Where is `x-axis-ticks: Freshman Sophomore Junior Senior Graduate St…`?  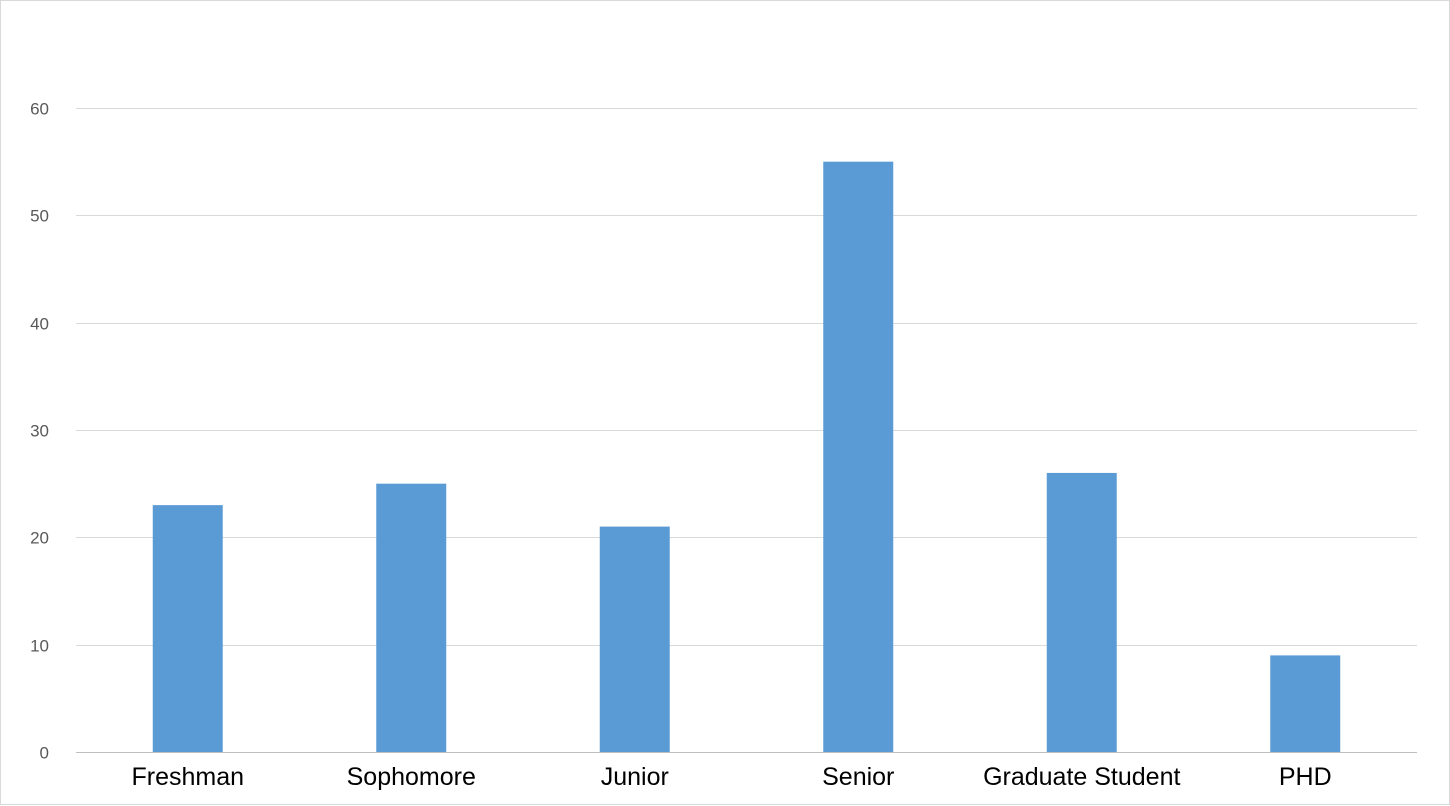
x-axis-ticks: Freshman Sophomore Junior Senior Graduate St… is located at coordinates (731, 777).